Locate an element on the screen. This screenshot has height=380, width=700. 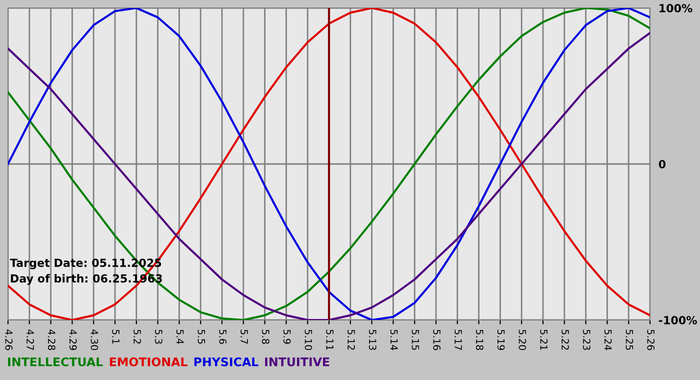
y-tick-label: 0 is located at coordinates (662, 164).